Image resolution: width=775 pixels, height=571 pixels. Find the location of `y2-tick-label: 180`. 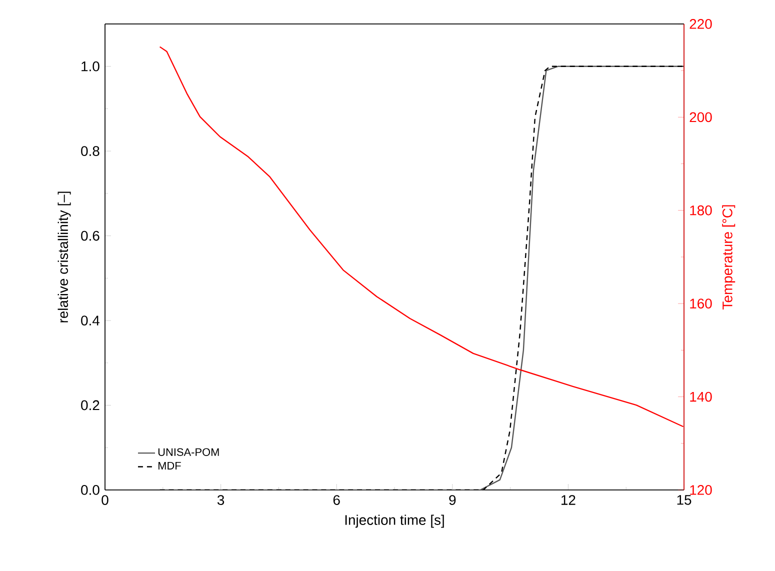

y2-tick-label: 180 is located at coordinates (701, 210).